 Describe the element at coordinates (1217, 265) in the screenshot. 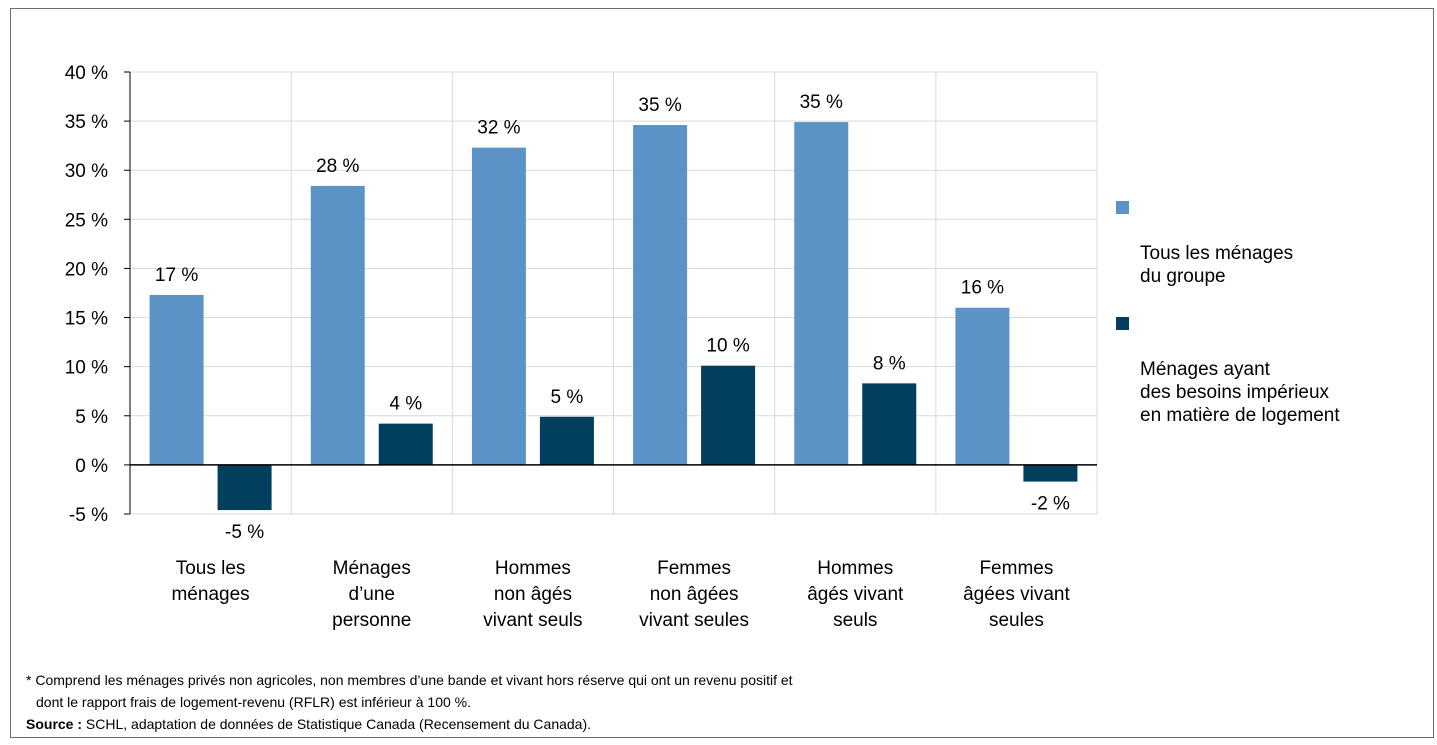

I see `legend-label-all-households: Tous les ménages du groupe` at that location.